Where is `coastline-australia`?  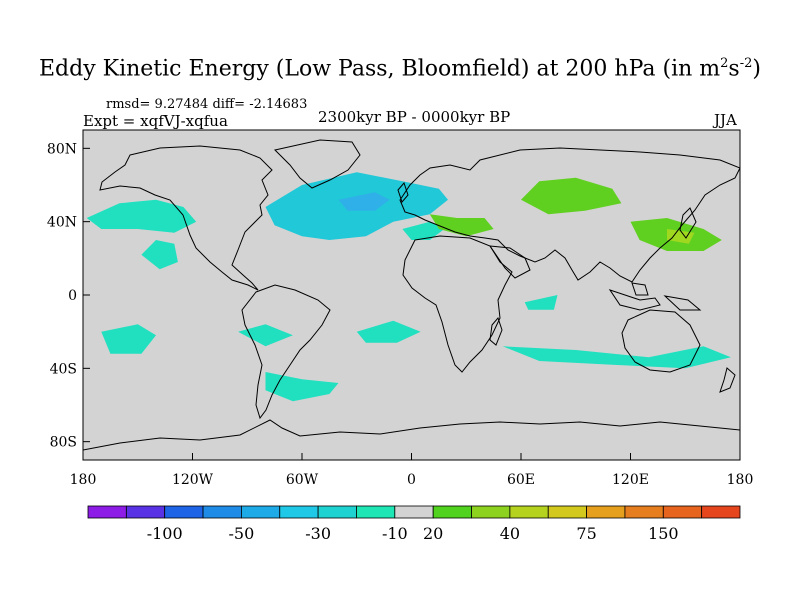
coastline-australia is located at coordinates (661, 341).